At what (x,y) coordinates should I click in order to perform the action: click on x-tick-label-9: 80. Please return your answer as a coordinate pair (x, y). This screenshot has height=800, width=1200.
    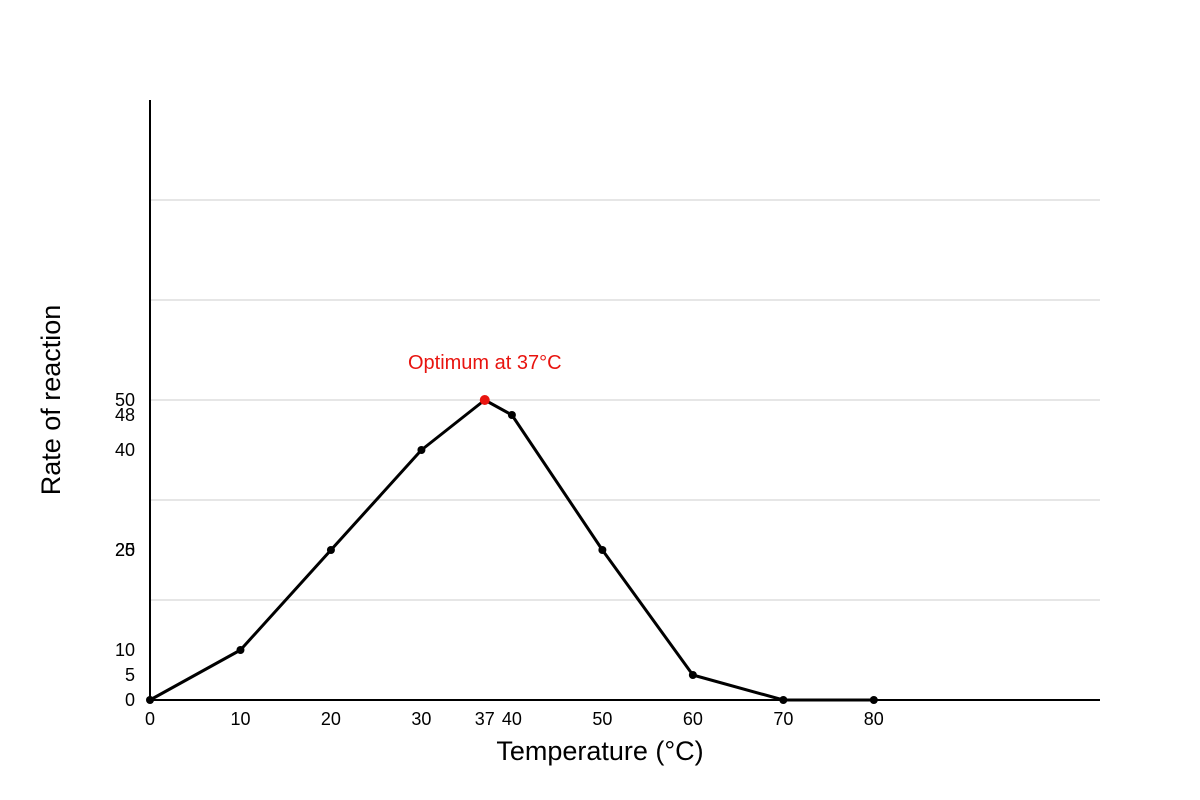
    Looking at the image, I should click on (874, 719).